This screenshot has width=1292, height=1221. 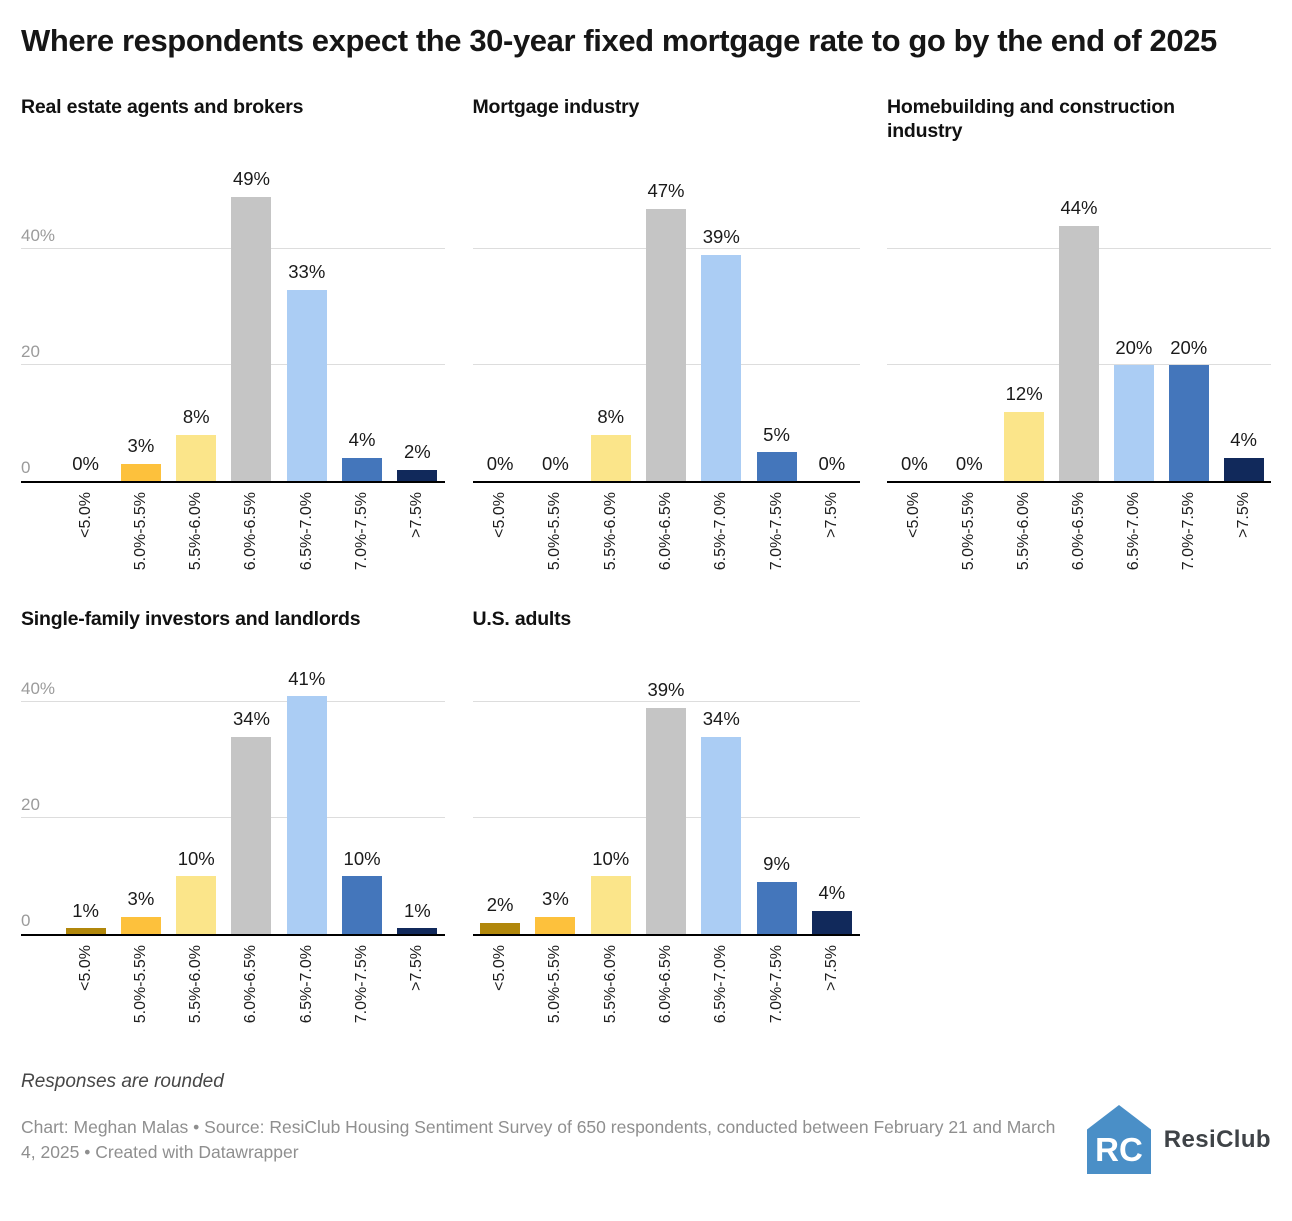 What do you see at coordinates (196, 315) in the screenshot?
I see `bar-slot: 8%` at bounding box center [196, 315].